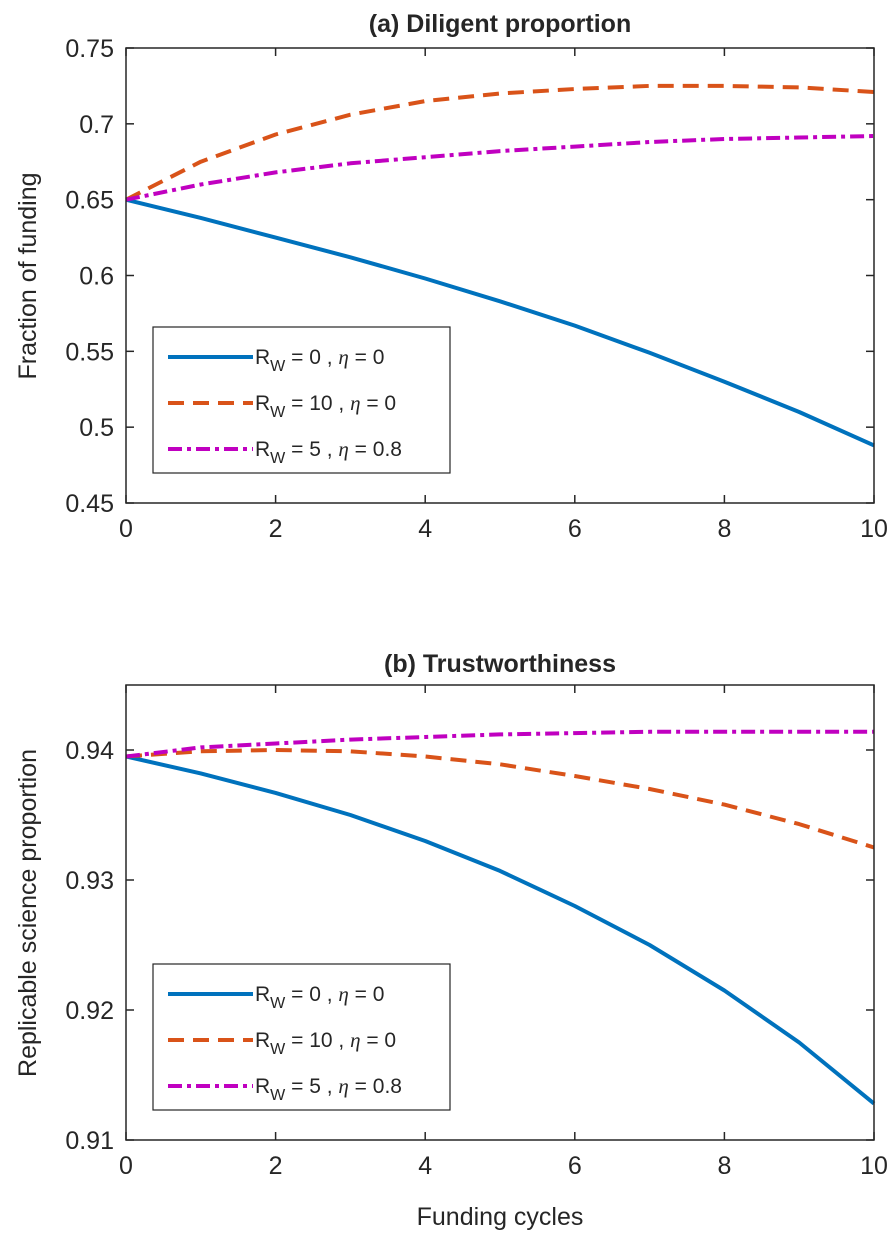  What do you see at coordinates (89, 504) in the screenshot?
I see `panel-a-y-tick-label: 0.45` at bounding box center [89, 504].